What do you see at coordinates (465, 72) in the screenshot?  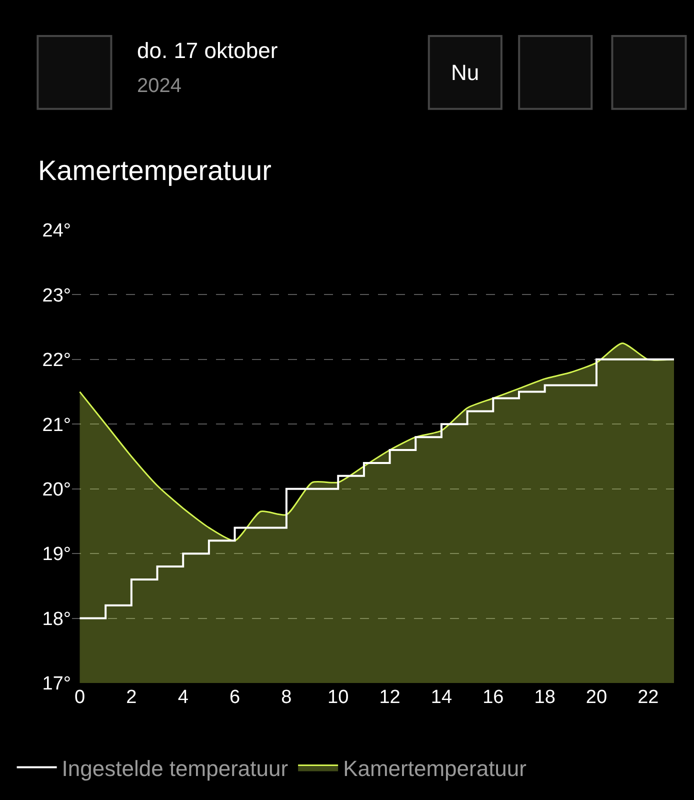 I see `text: Nu` at bounding box center [465, 72].